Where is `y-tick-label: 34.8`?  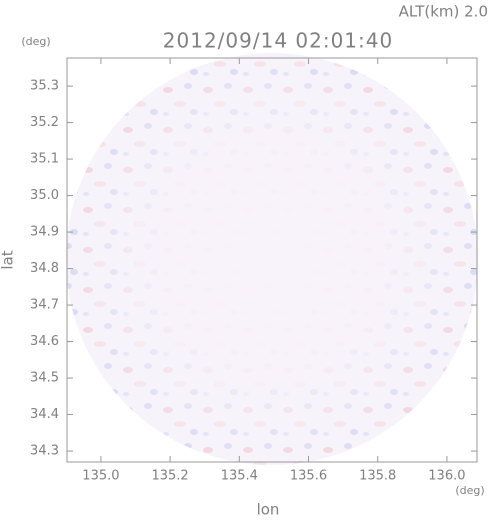 y-tick-label: 34.8 is located at coordinates (44, 268).